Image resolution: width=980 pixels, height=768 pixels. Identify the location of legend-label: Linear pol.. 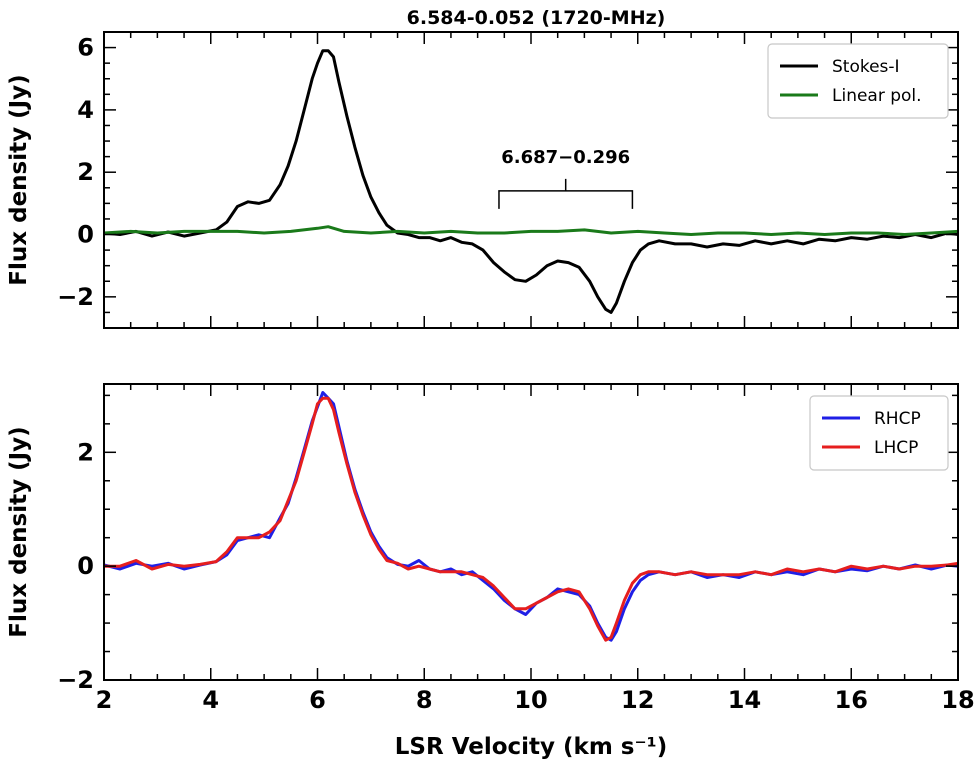
(877, 96).